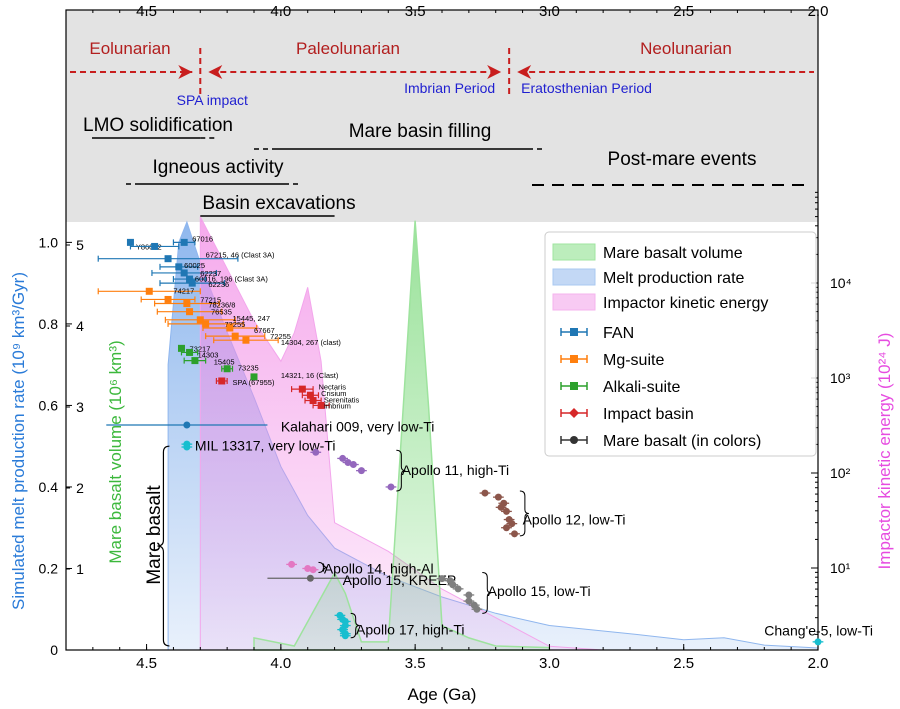  I want to click on sample-label: 15405, so click(224, 361).